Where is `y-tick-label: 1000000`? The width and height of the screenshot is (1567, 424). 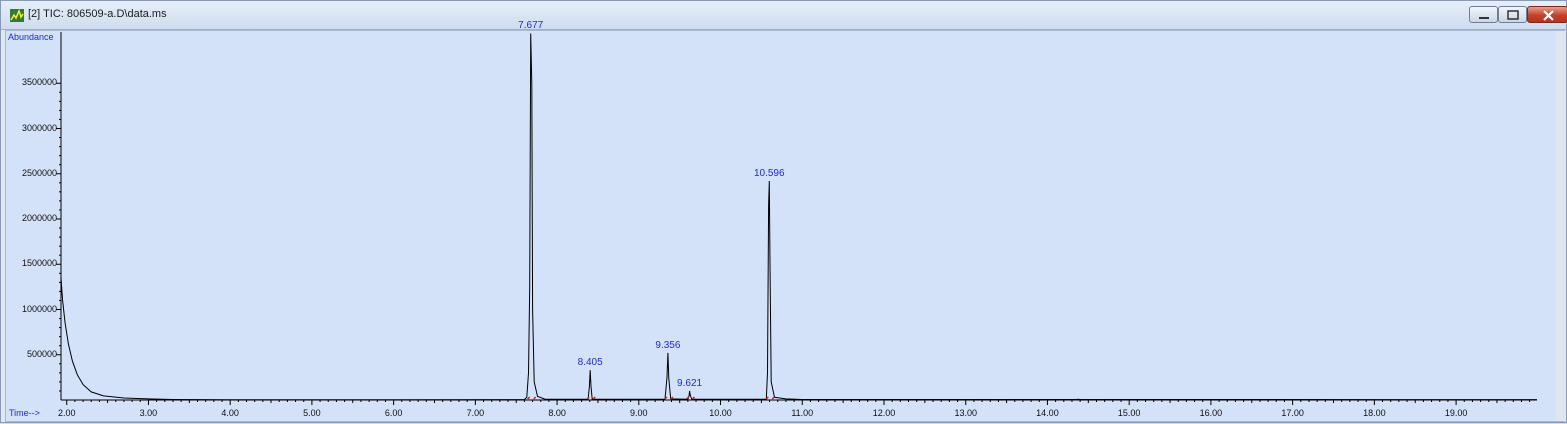 y-tick-label: 1000000 is located at coordinates (39, 308).